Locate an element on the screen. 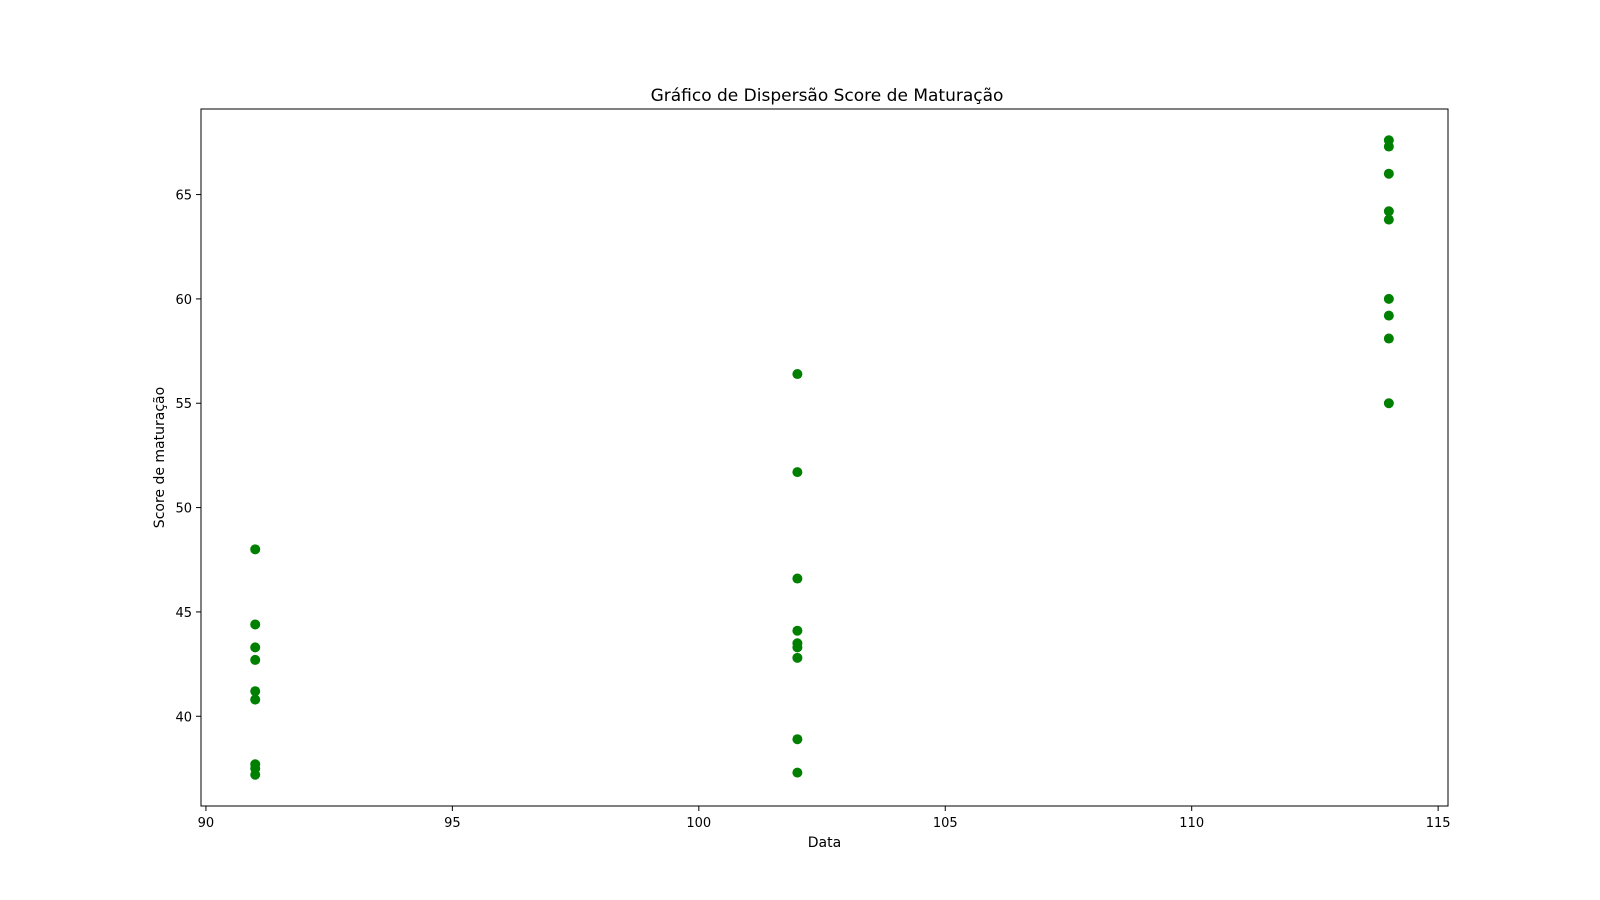 This screenshot has height=900, width=1600. x-axis: 90 95 100 105 110 115 is located at coordinates (824, 818).